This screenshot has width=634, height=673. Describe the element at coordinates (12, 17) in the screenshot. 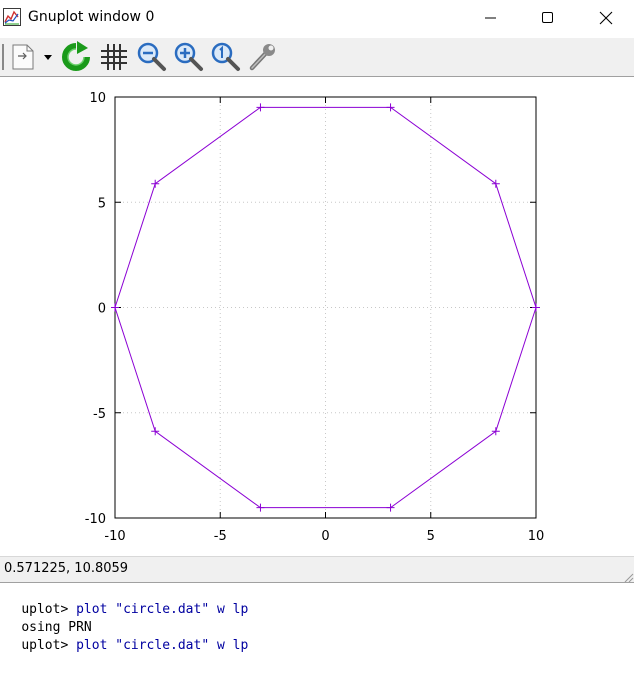

I see `gnuplot-app-icon` at that location.